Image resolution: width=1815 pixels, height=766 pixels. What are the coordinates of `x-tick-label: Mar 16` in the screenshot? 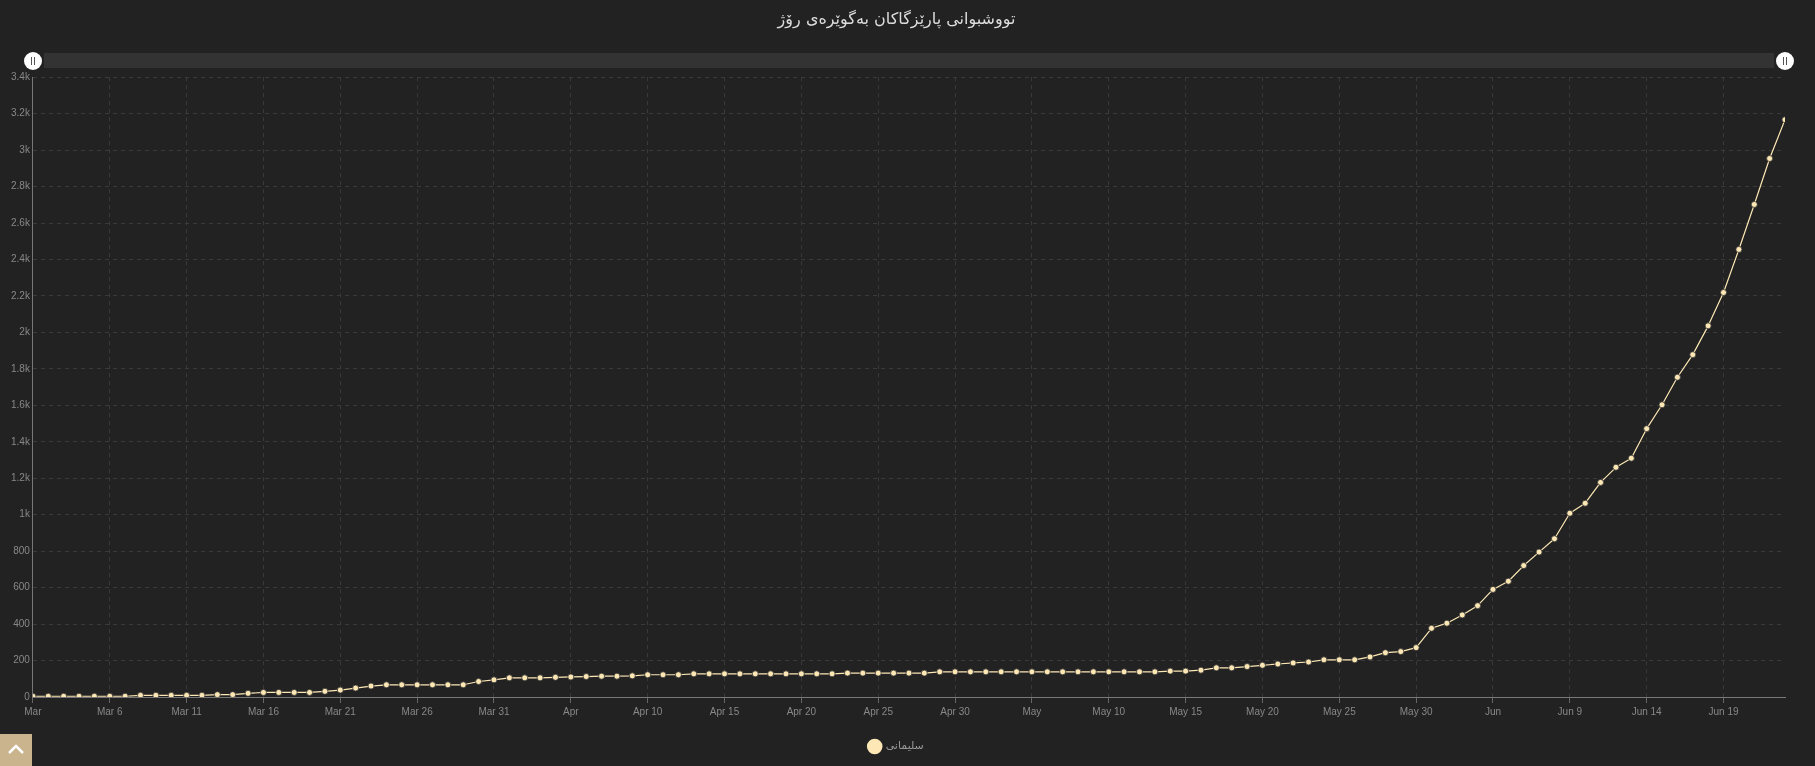 It's located at (263, 711).